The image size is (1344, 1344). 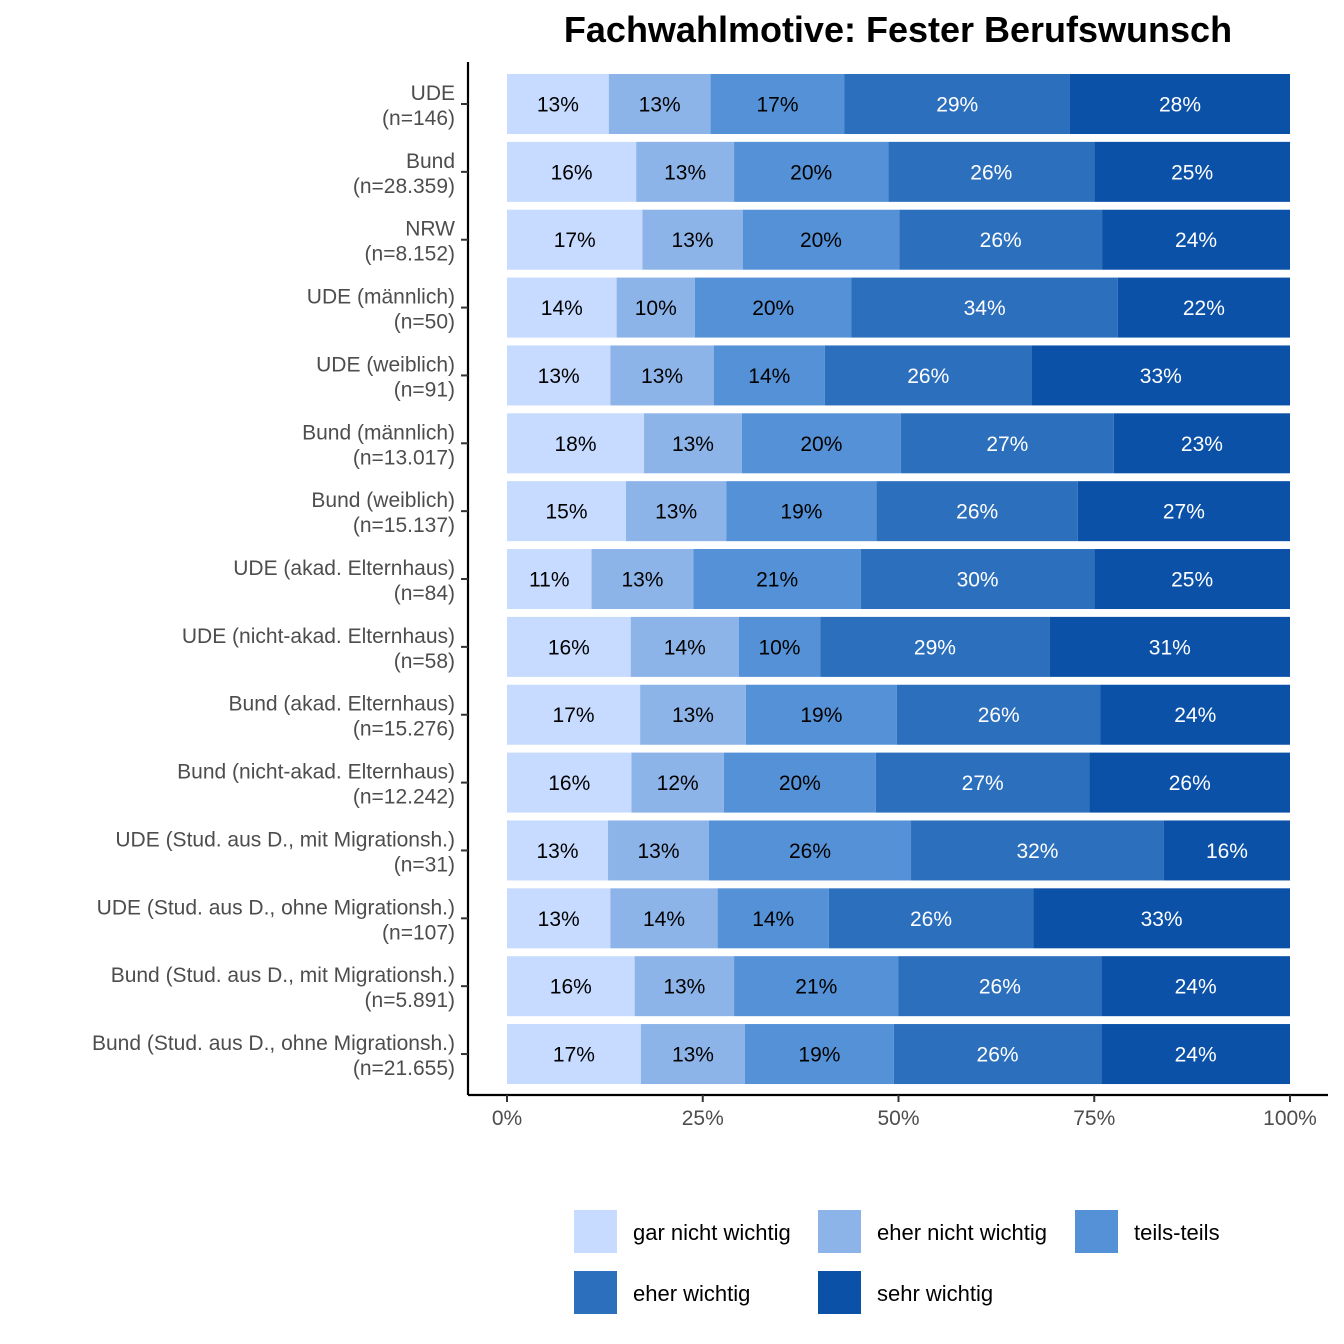 What do you see at coordinates (424, 661) in the screenshot?
I see `category-n-label: (n=58)` at bounding box center [424, 661].